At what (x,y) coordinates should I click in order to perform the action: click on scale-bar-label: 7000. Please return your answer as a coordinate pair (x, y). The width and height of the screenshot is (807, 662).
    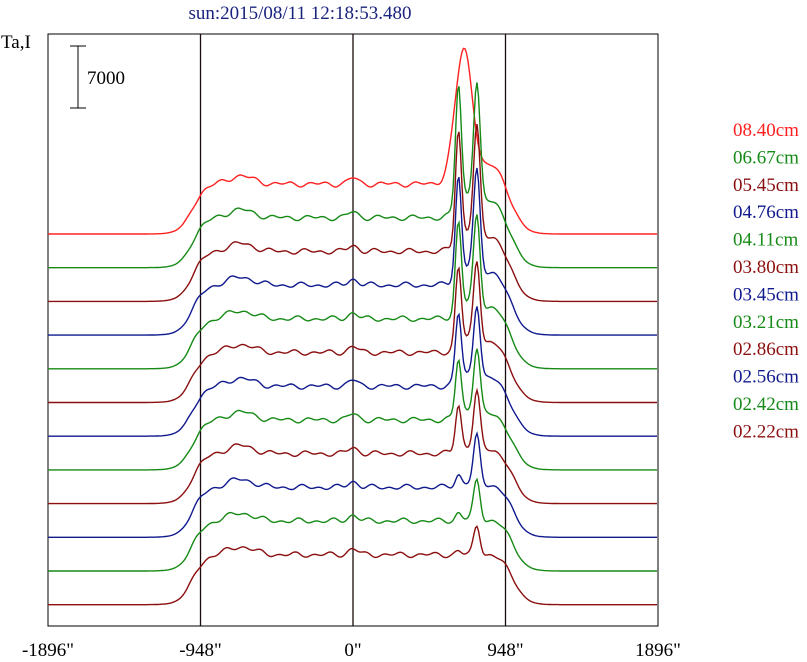
    Looking at the image, I should click on (106, 78).